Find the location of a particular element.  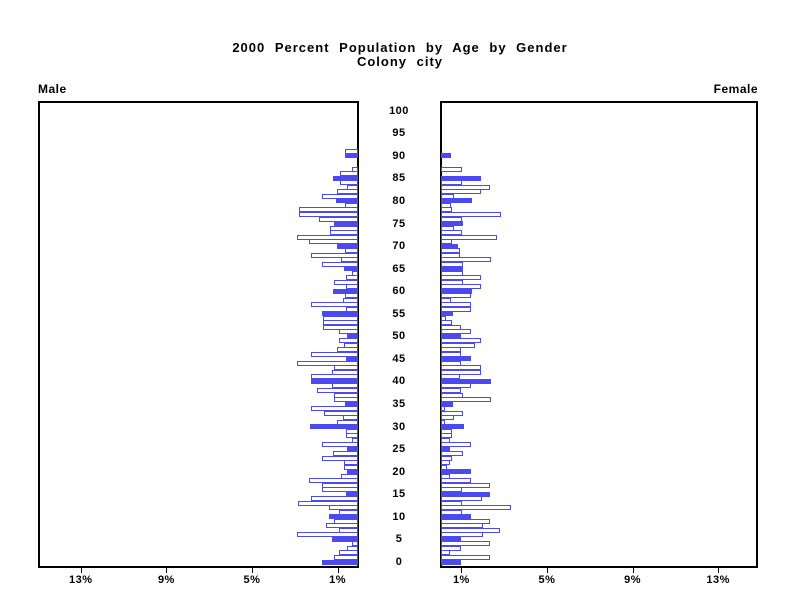

age-tick-label-85: 85 is located at coordinates (399, 178).